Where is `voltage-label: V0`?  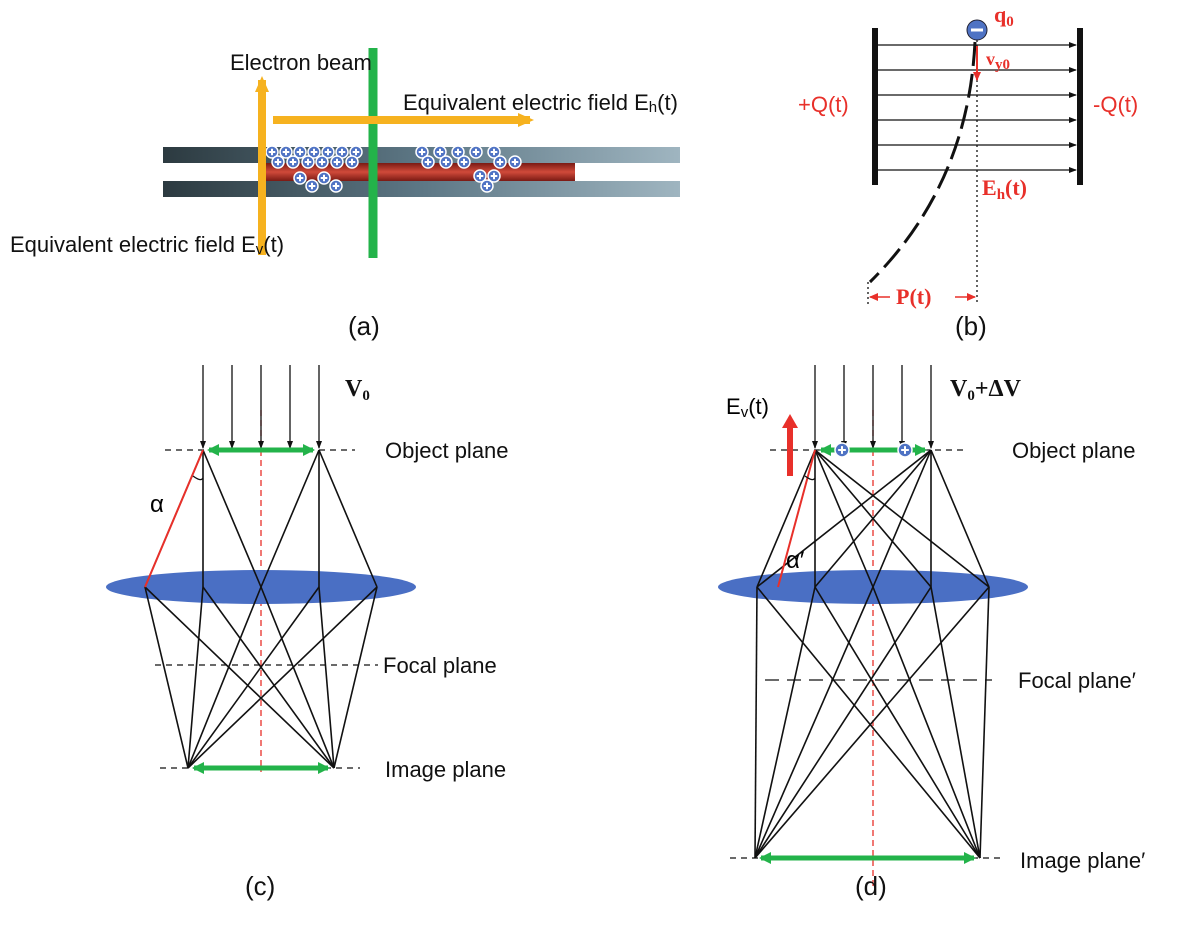 voltage-label: V0 is located at coordinates (357, 390).